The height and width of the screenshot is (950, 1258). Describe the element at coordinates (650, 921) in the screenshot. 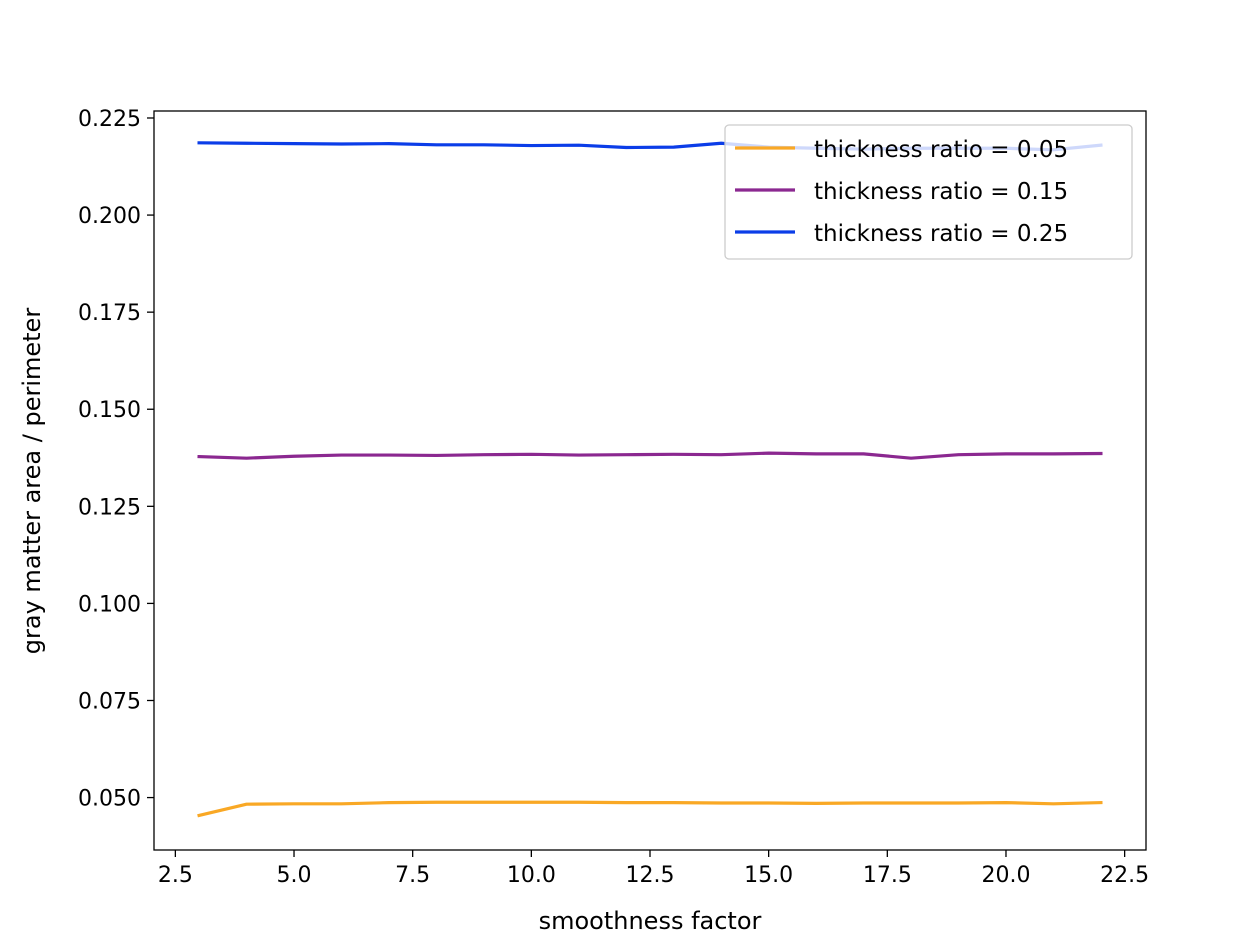

I see `x-axis-label: smoothness factor` at that location.